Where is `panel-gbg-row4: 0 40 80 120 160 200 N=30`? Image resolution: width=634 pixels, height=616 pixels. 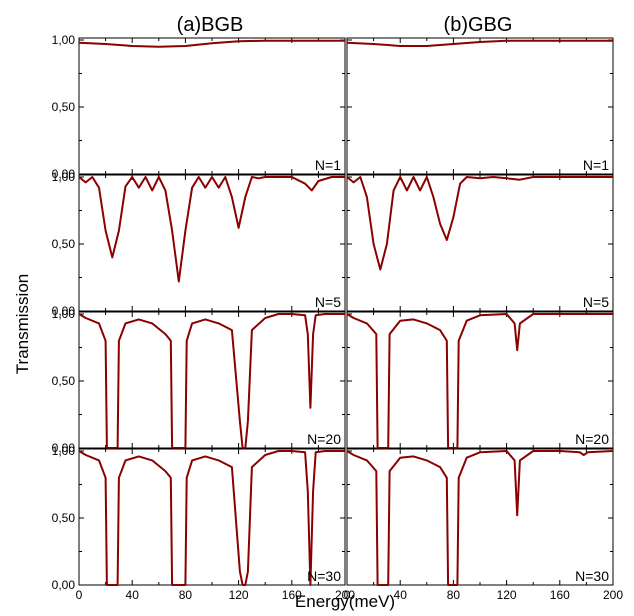 panel-gbg-row4: 0 40 80 120 160 200 N=30 is located at coordinates (483, 525).